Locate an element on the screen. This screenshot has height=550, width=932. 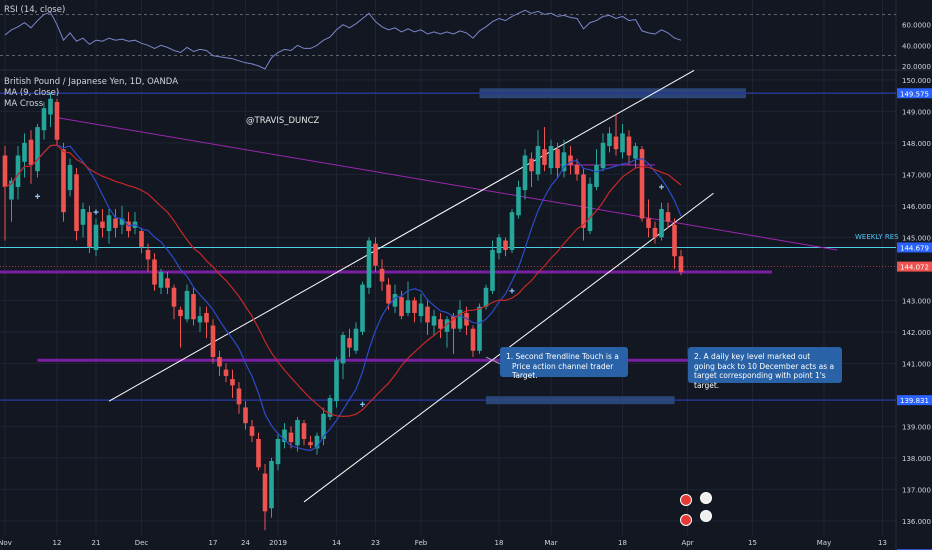
time-tick-label: Nov is located at coordinates (6, 543).